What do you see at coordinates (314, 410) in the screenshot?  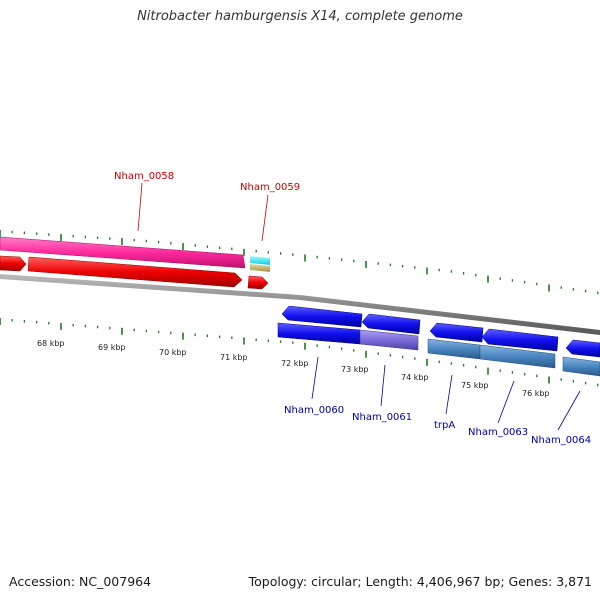 I see `gene-label-nham-0060: Nham_0060` at bounding box center [314, 410].